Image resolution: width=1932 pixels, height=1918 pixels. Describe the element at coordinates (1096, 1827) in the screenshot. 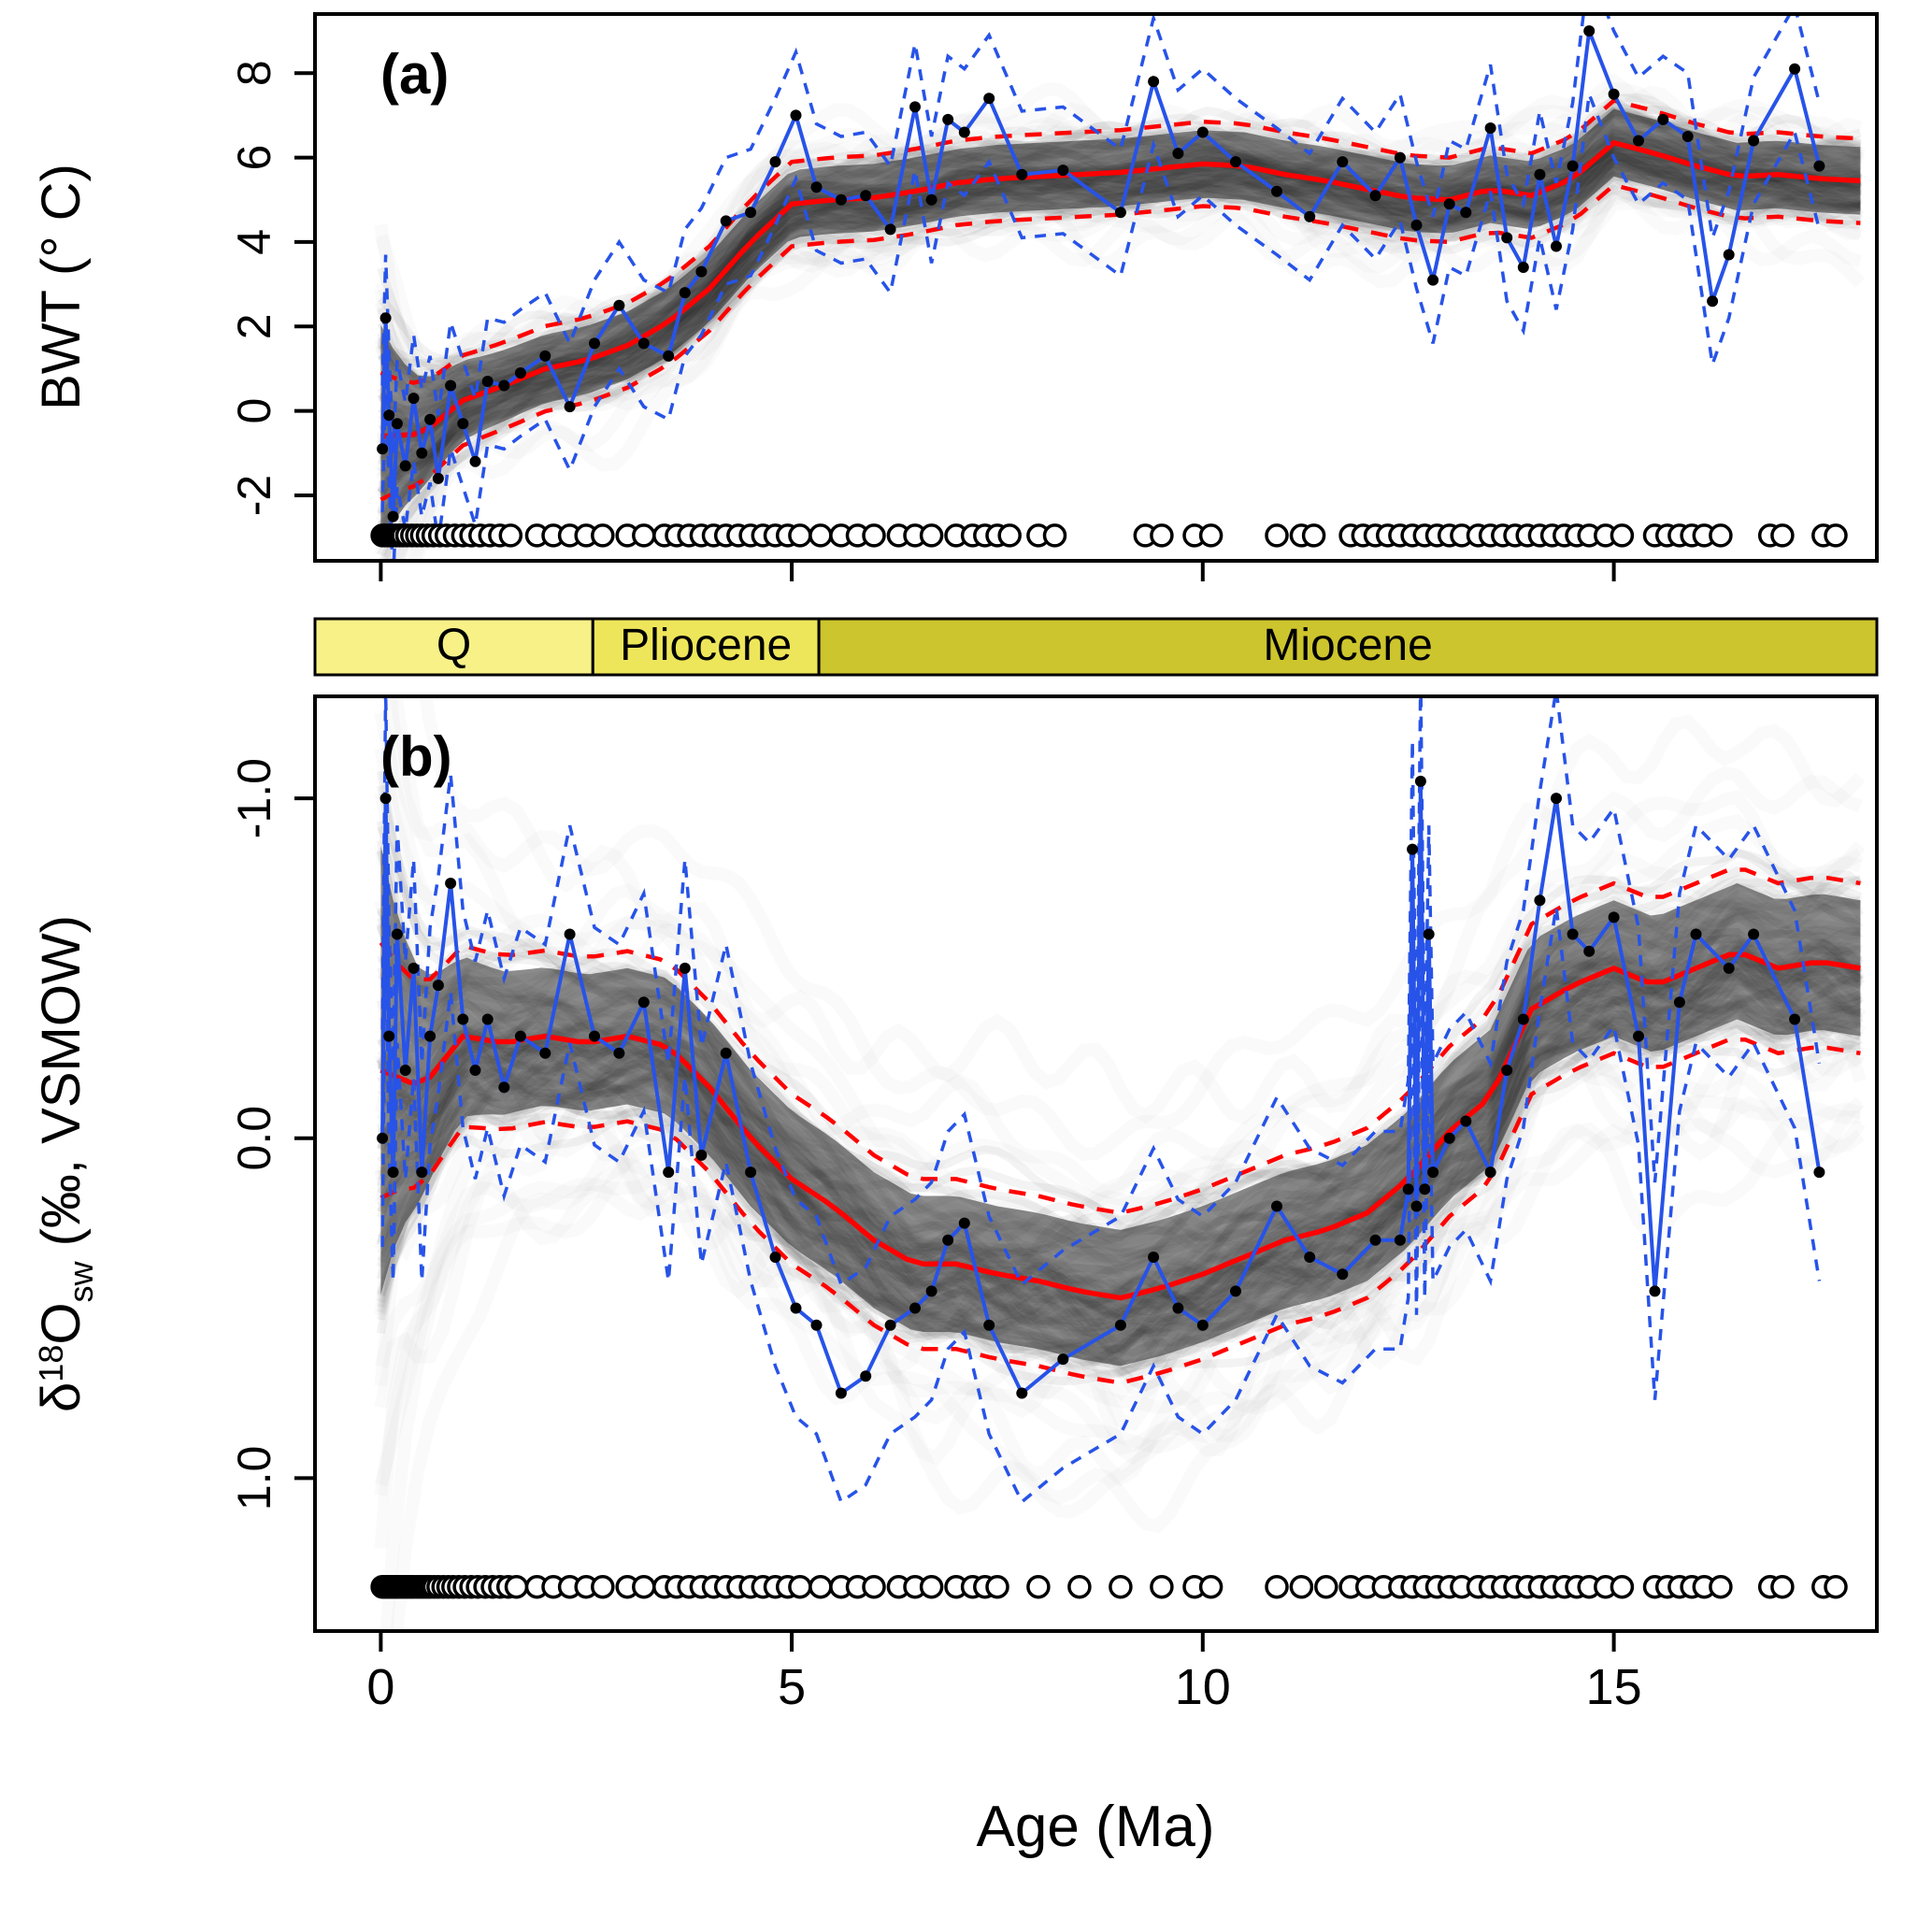

I see `x-axis-title: Age (Ma)` at that location.